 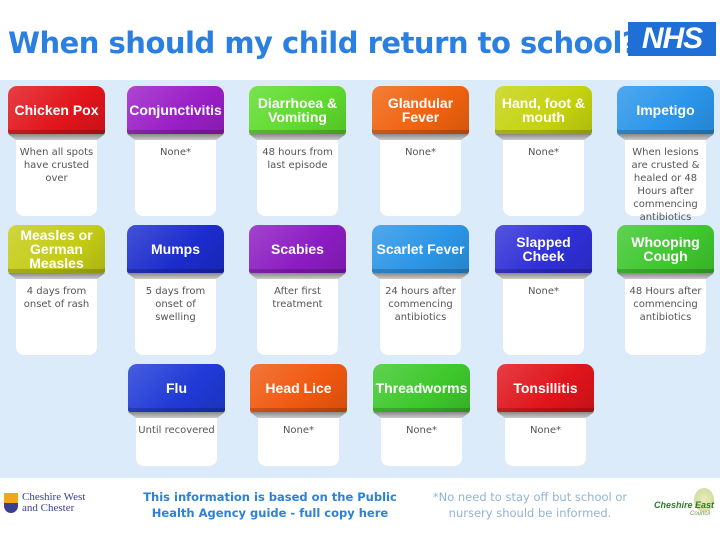 I want to click on return-advice: 48 Hours after commencing antibiotics, so click(x=665, y=317).